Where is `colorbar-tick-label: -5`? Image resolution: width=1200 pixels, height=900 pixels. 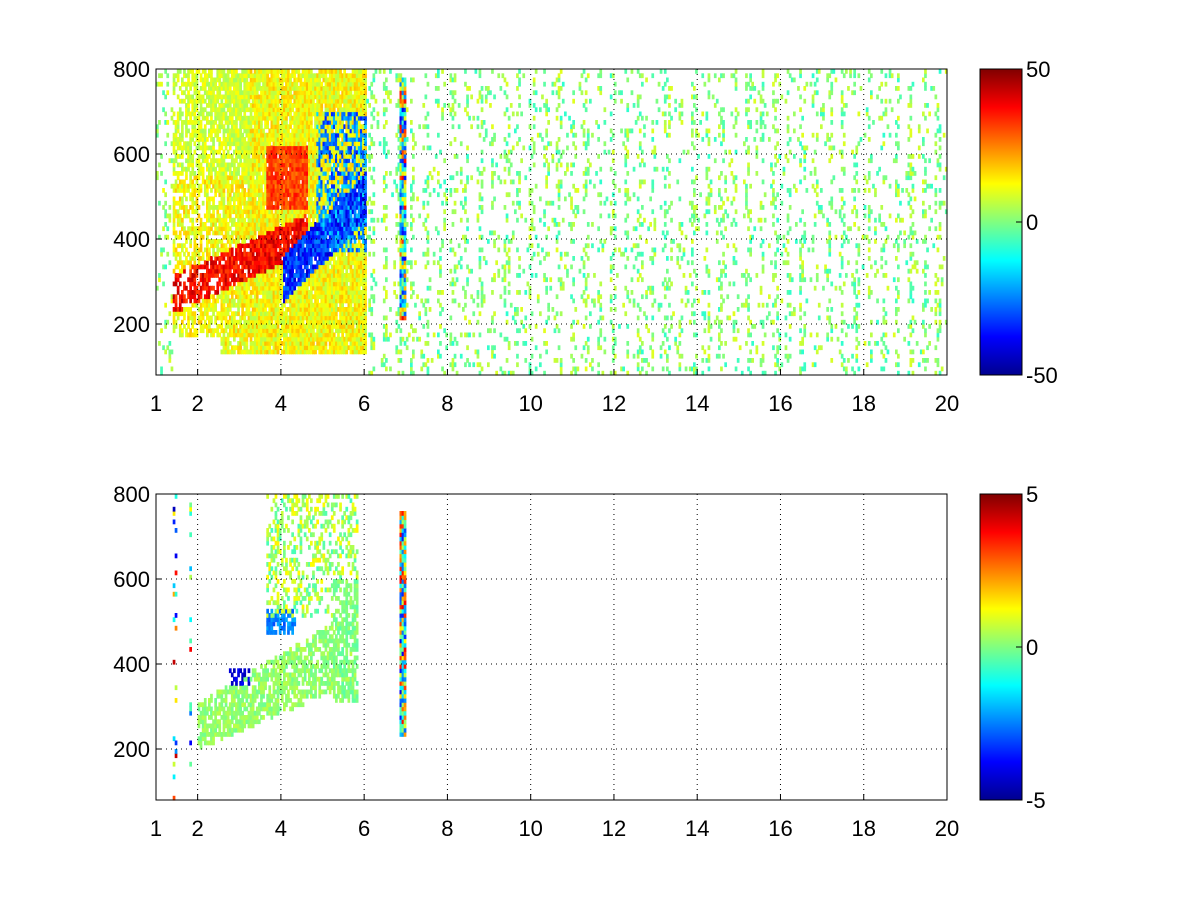
colorbar-tick-label: -5 is located at coordinates (1036, 800).